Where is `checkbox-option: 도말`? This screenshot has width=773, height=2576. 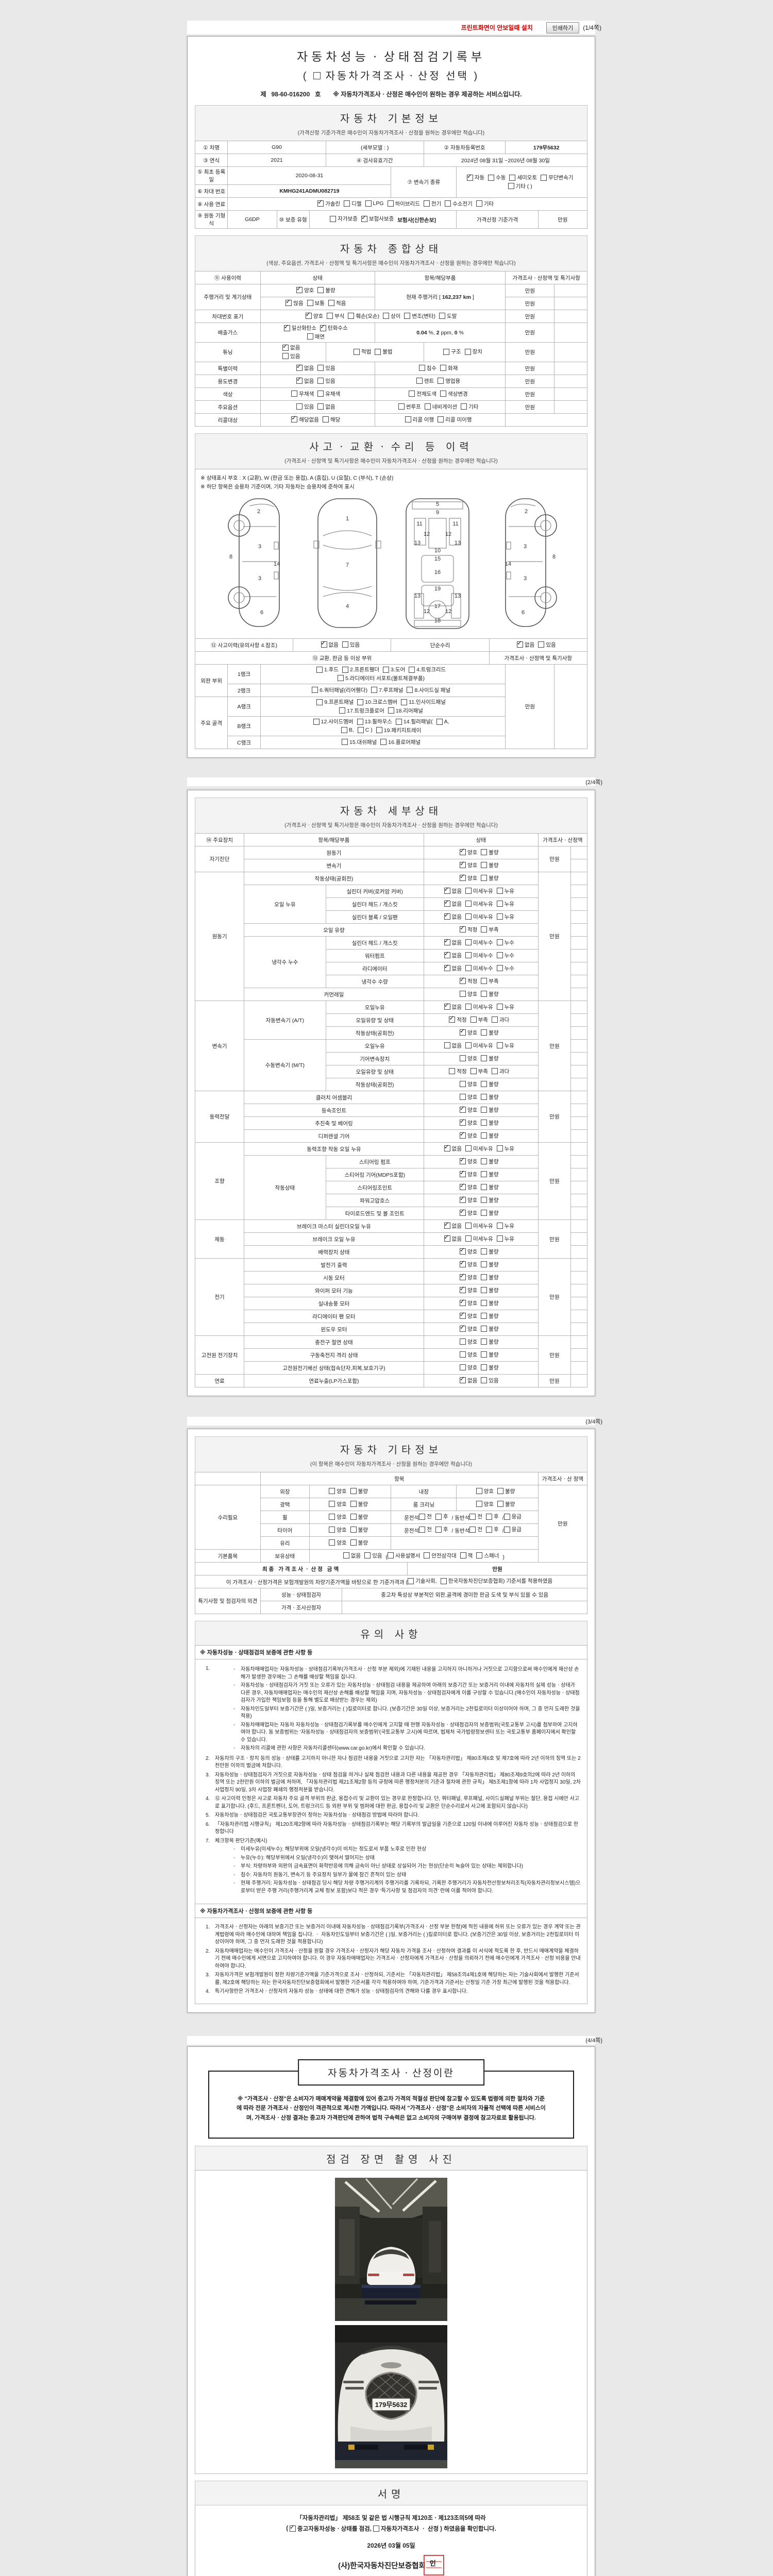
checkbox-option: 도말 is located at coordinates (448, 316).